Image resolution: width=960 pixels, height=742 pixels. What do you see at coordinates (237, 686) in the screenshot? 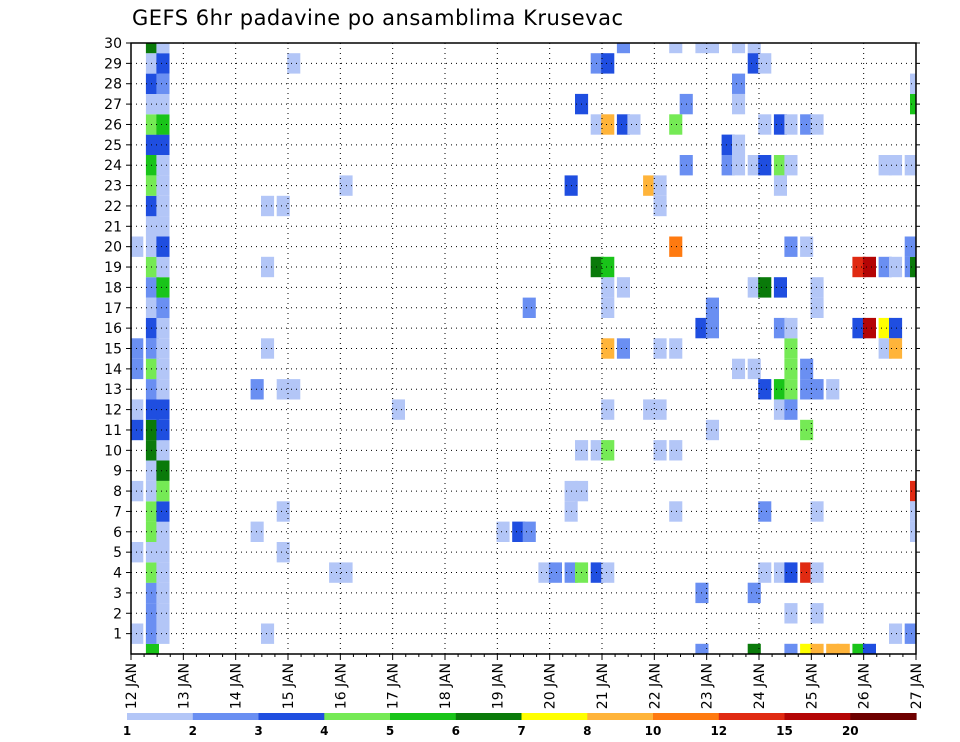
I see `x-tick-label: 14 JAN` at bounding box center [237, 686].